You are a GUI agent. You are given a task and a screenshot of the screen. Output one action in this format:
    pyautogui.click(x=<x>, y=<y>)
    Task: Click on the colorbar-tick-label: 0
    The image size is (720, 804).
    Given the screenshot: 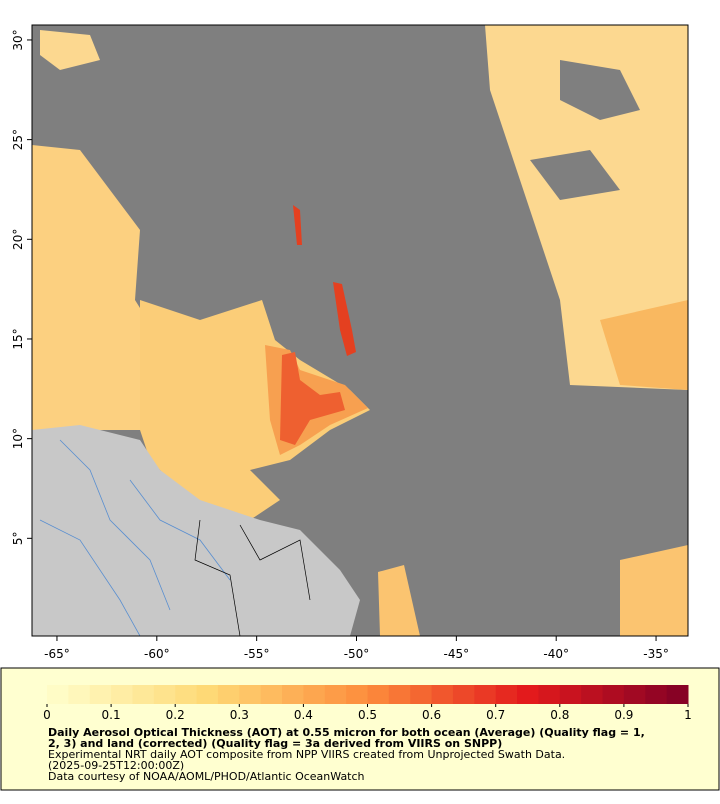 What is the action you would take?
    pyautogui.click(x=47, y=715)
    